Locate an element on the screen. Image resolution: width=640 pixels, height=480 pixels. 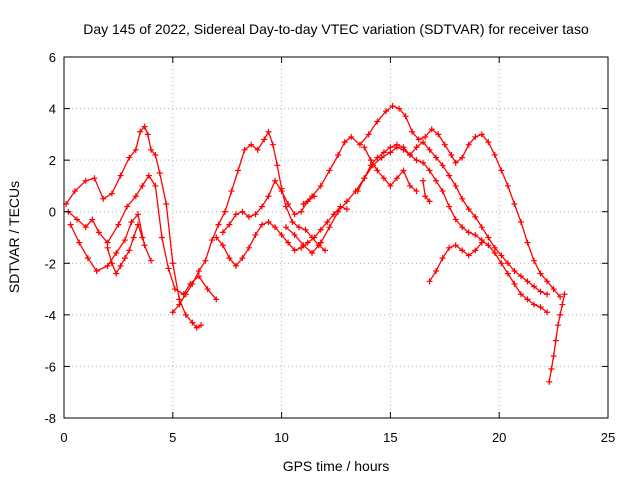
x-tick-label: 15 is located at coordinates (390, 437).